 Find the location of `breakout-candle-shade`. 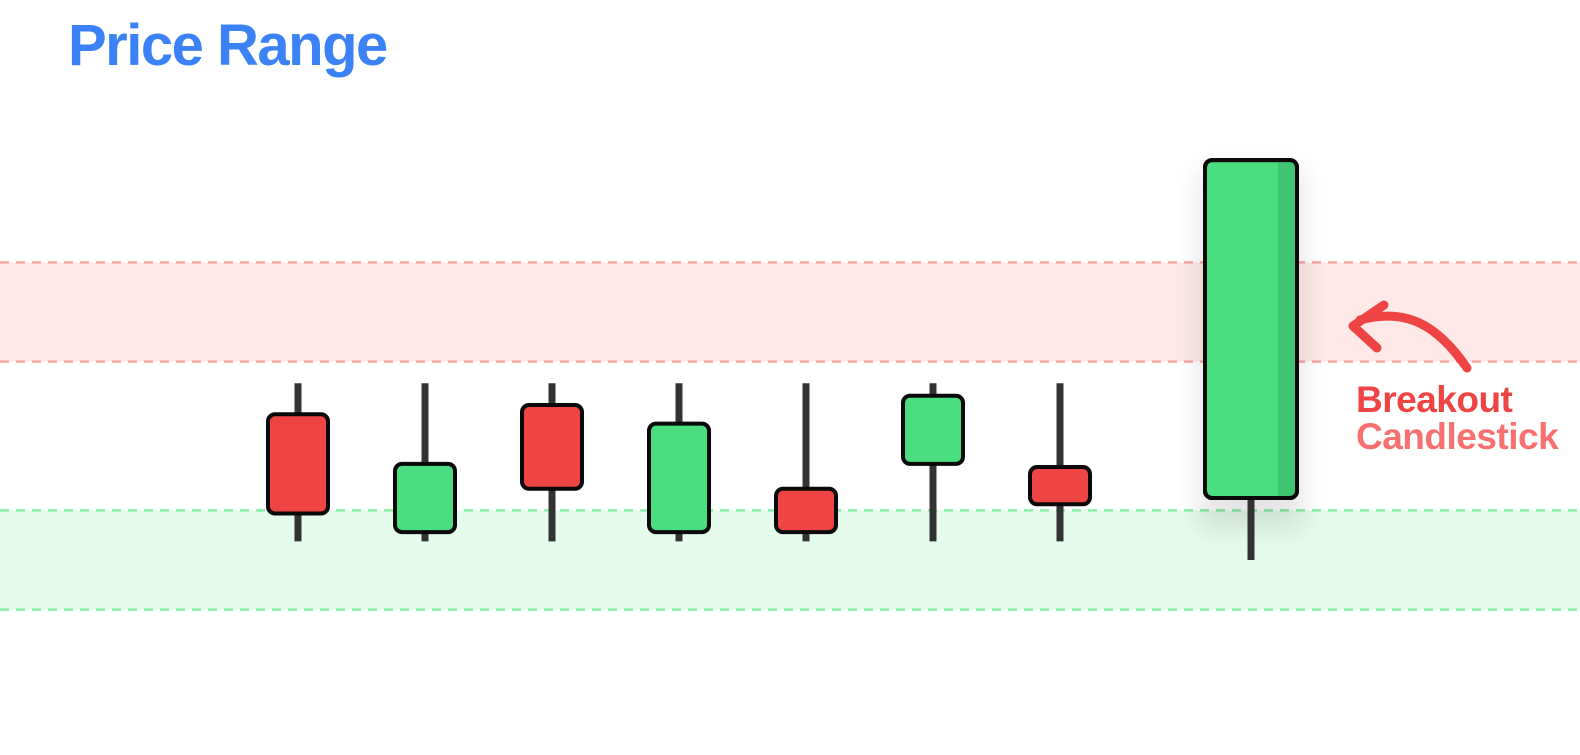

breakout-candle-shade is located at coordinates (1286, 329).